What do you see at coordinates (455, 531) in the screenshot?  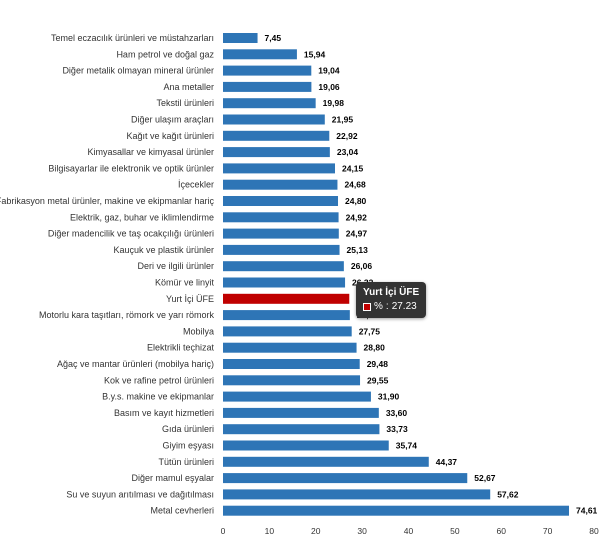 I see `x-tick-label: 50` at bounding box center [455, 531].